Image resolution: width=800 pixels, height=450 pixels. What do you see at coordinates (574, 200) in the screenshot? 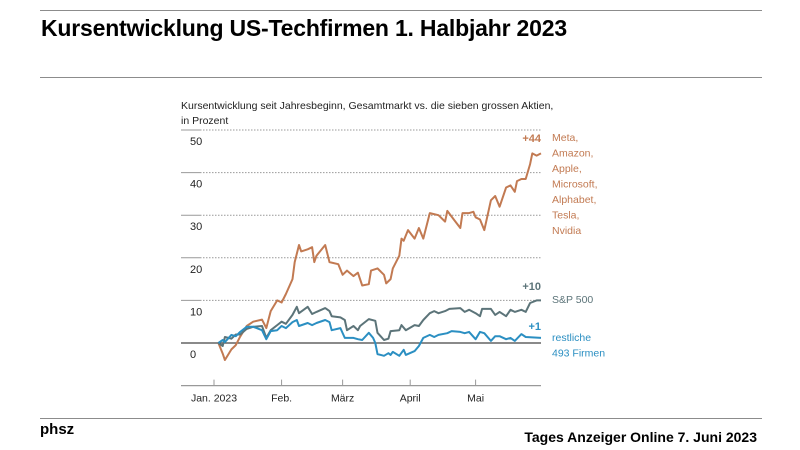
I see `legend-label: Alphabet,` at bounding box center [574, 200].